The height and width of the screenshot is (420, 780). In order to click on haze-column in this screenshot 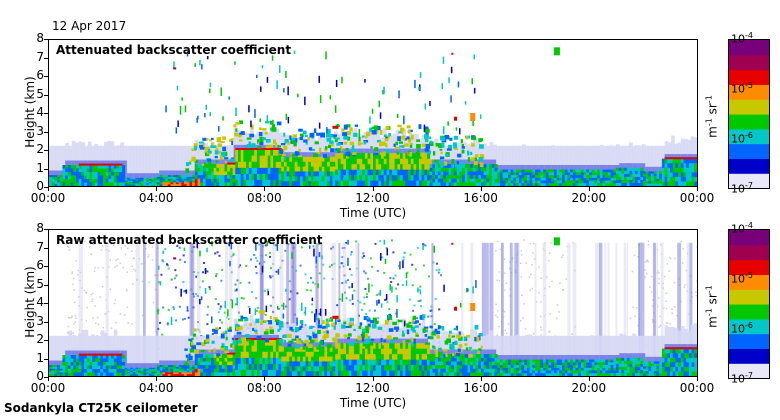, I will do `click(138, 355)`.